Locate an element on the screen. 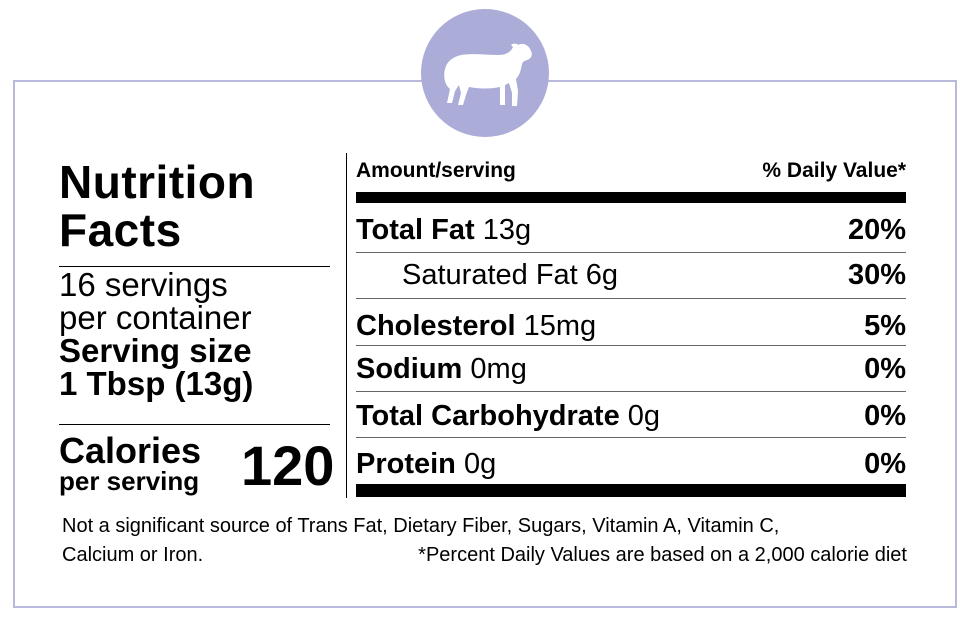  servings-divider is located at coordinates (194, 424).